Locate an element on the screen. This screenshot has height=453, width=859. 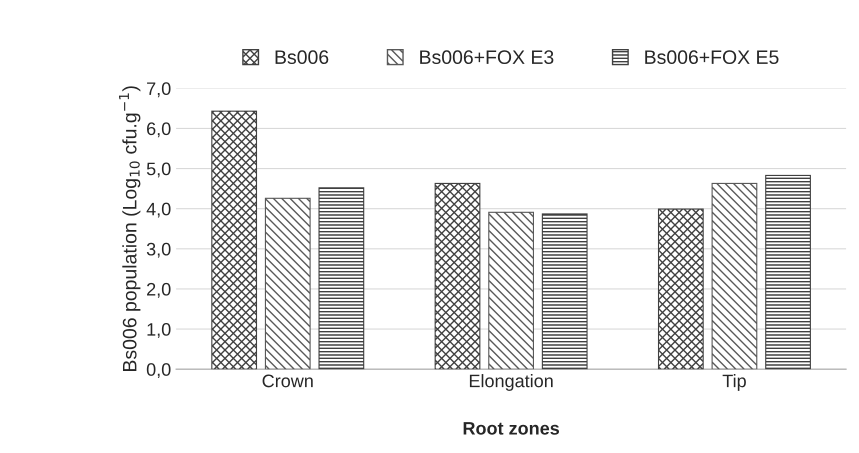
x-tick-label: Elongation is located at coordinates (511, 382).